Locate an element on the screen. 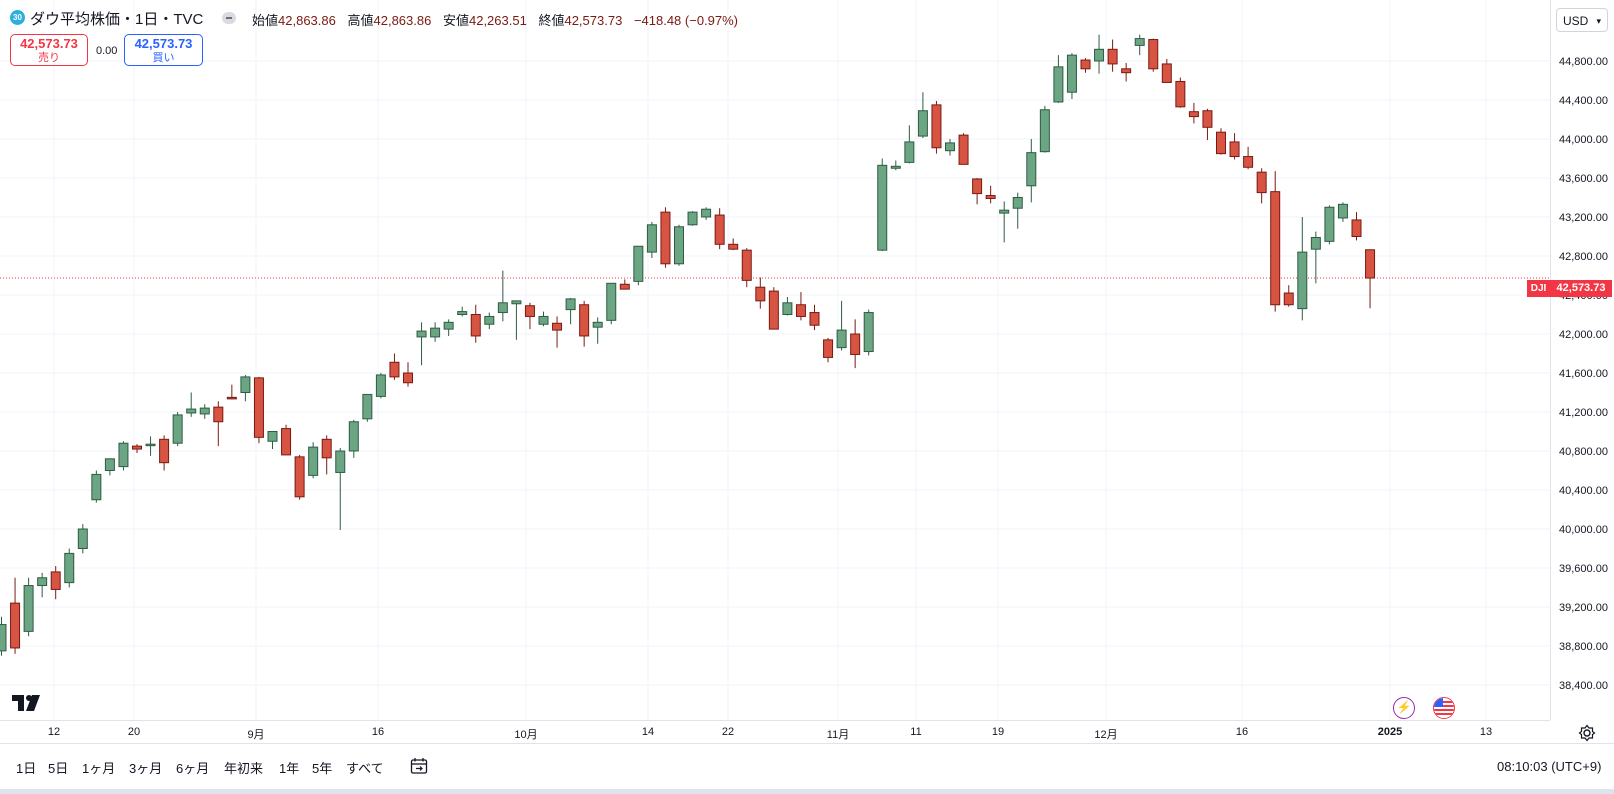 The width and height of the screenshot is (1614, 794). open-value: 42,863.86 is located at coordinates (307, 20).